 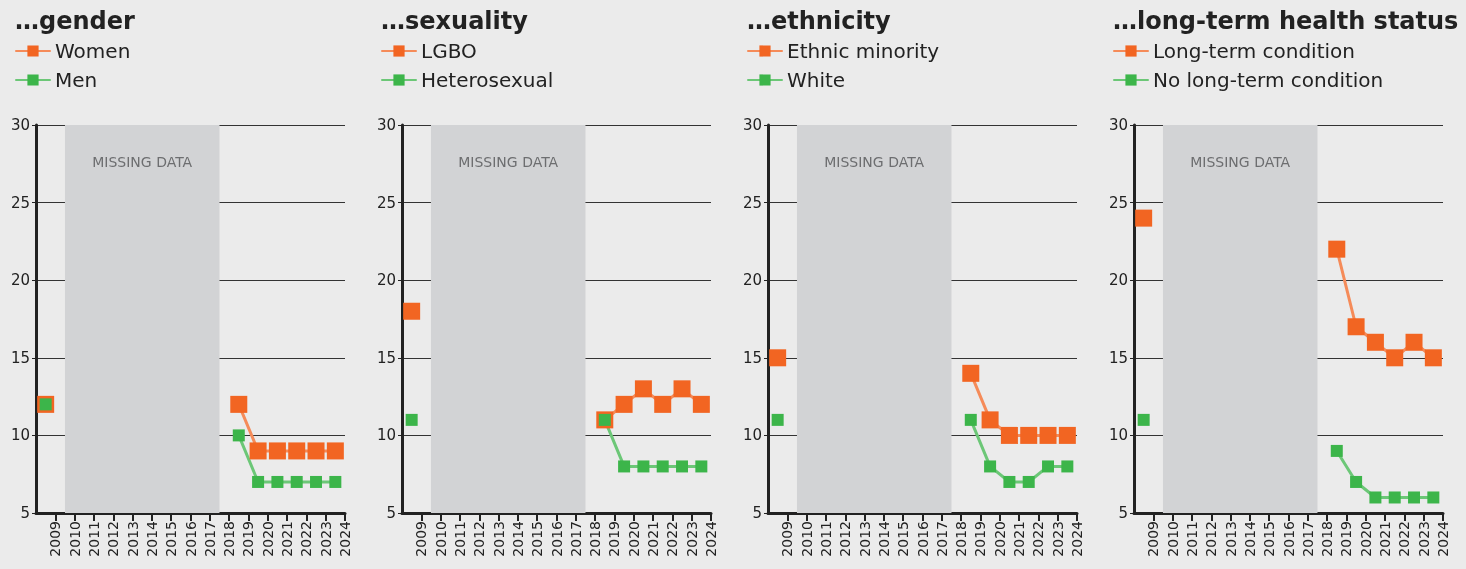 I want to click on chart-title: …sexuality, so click(x=455, y=21).